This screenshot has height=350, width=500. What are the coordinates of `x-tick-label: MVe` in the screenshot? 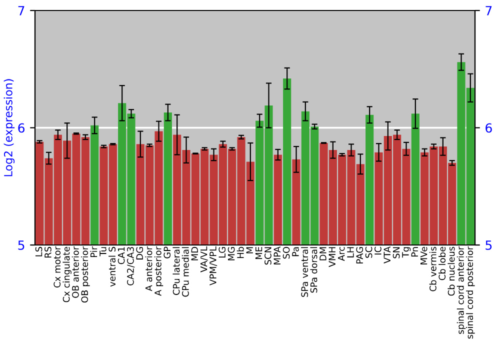 It's located at (424, 255).